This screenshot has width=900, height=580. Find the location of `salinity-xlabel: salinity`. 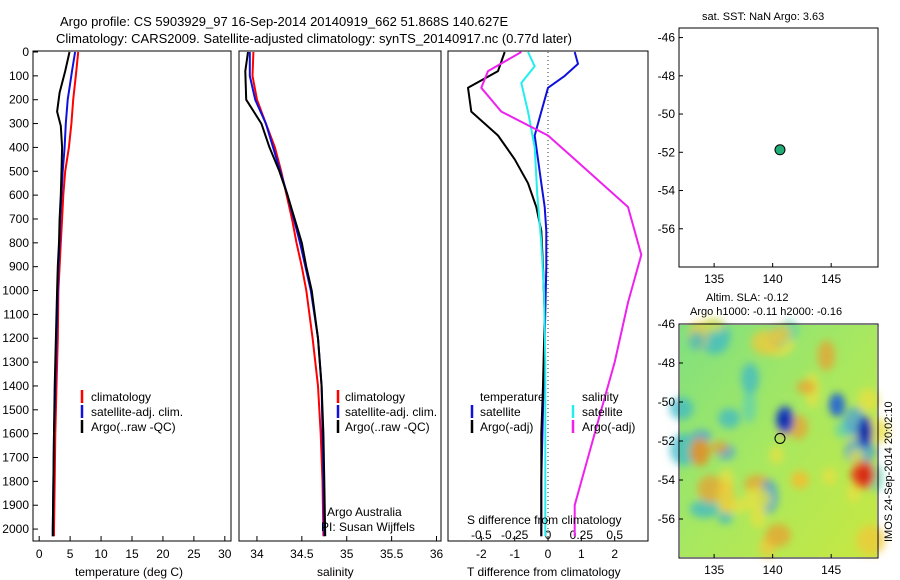

salinity-xlabel: salinity is located at coordinates (335, 572).